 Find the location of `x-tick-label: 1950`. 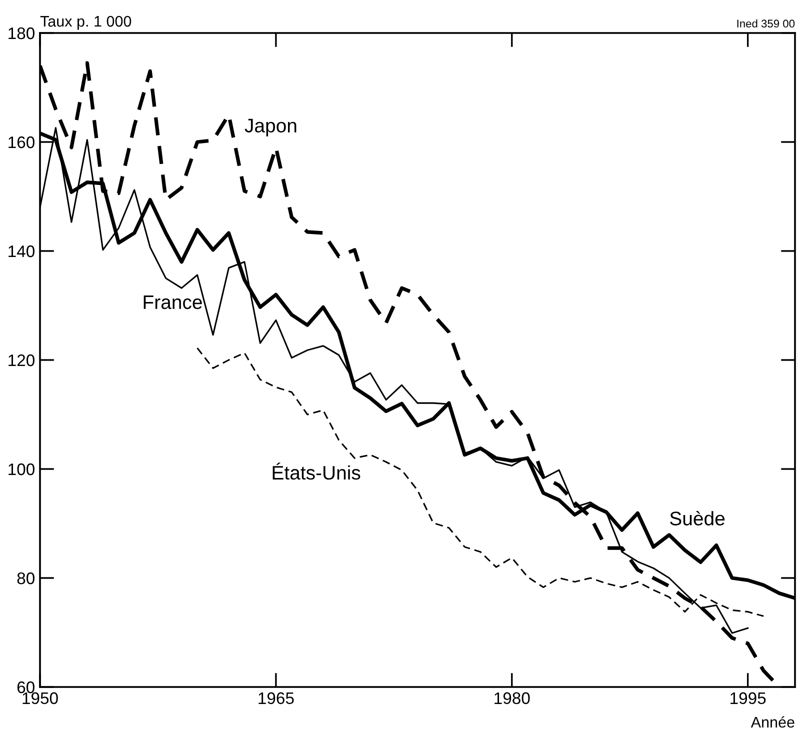

x-tick-label: 1950 is located at coordinates (40, 698).